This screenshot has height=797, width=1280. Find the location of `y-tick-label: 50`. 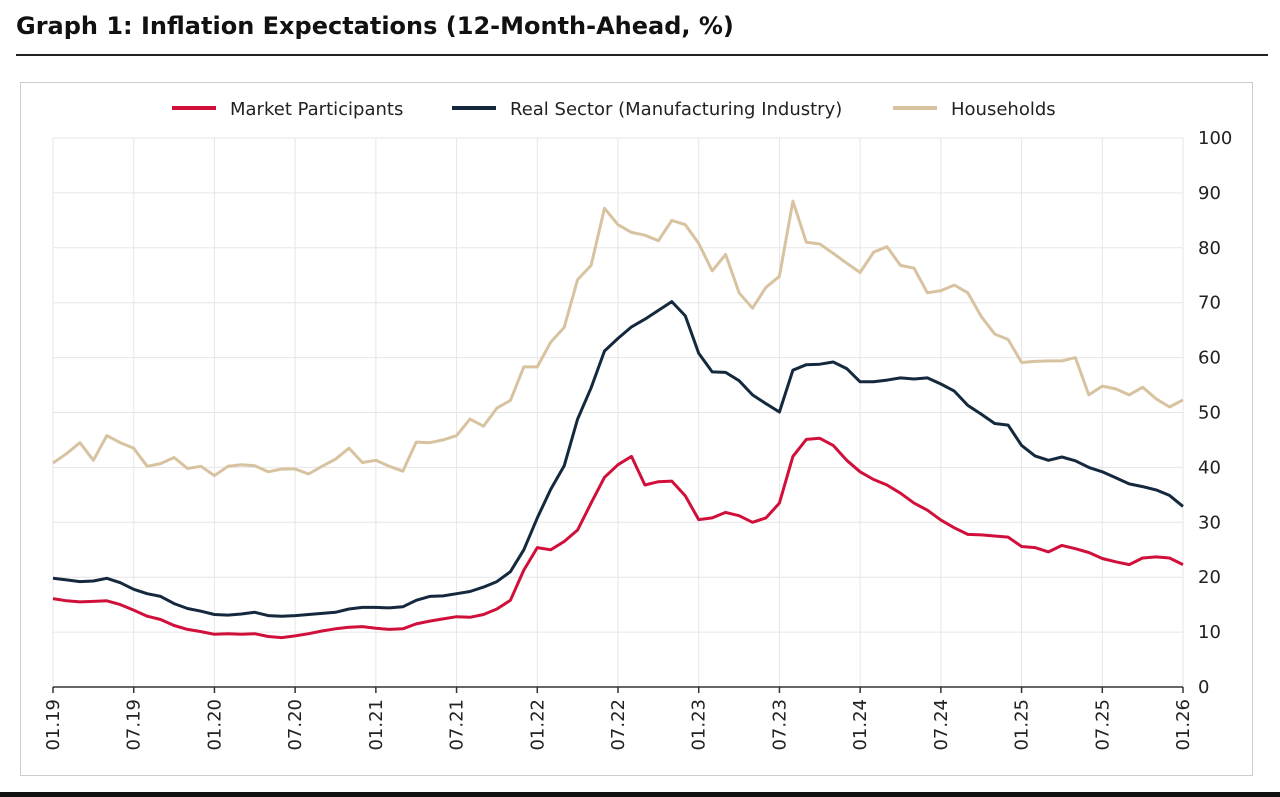

y-tick-label: 50 is located at coordinates (1209, 413).